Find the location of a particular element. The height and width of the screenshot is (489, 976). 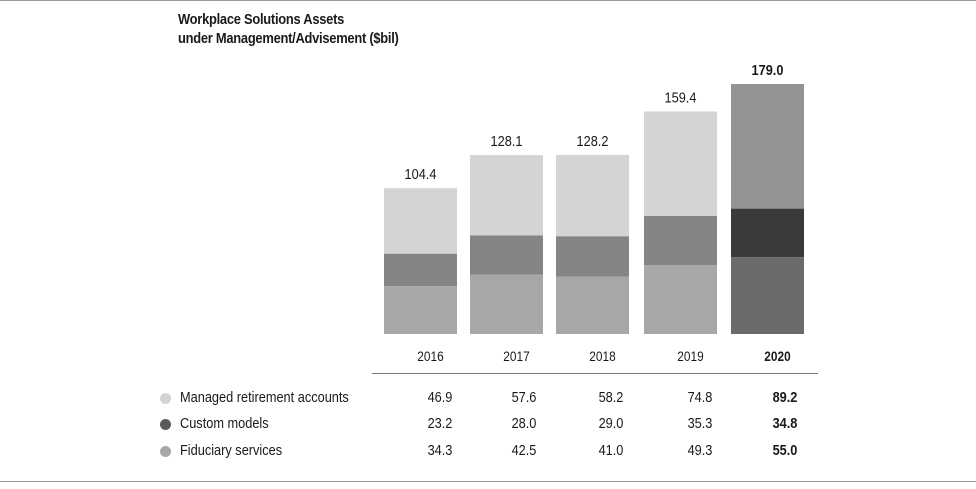

table-cell: 29.0 is located at coordinates (611, 424).